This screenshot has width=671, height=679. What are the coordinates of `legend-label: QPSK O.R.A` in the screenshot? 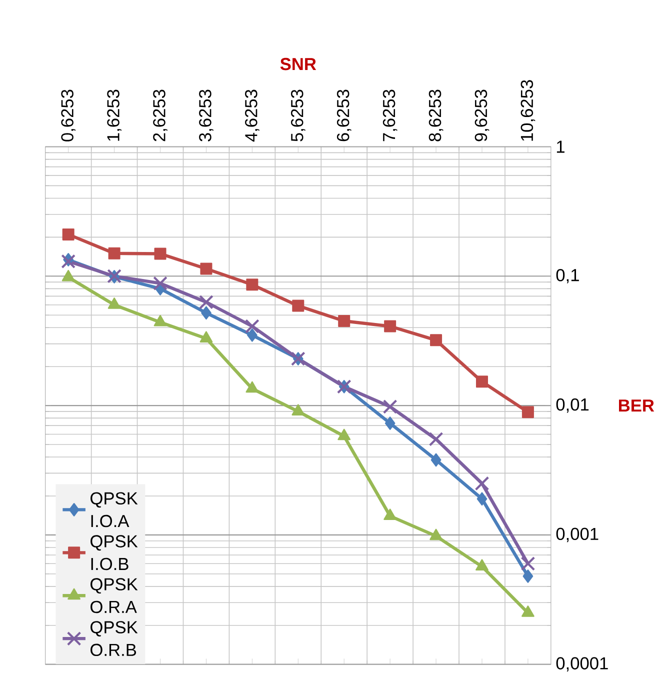 It's located at (114, 596).